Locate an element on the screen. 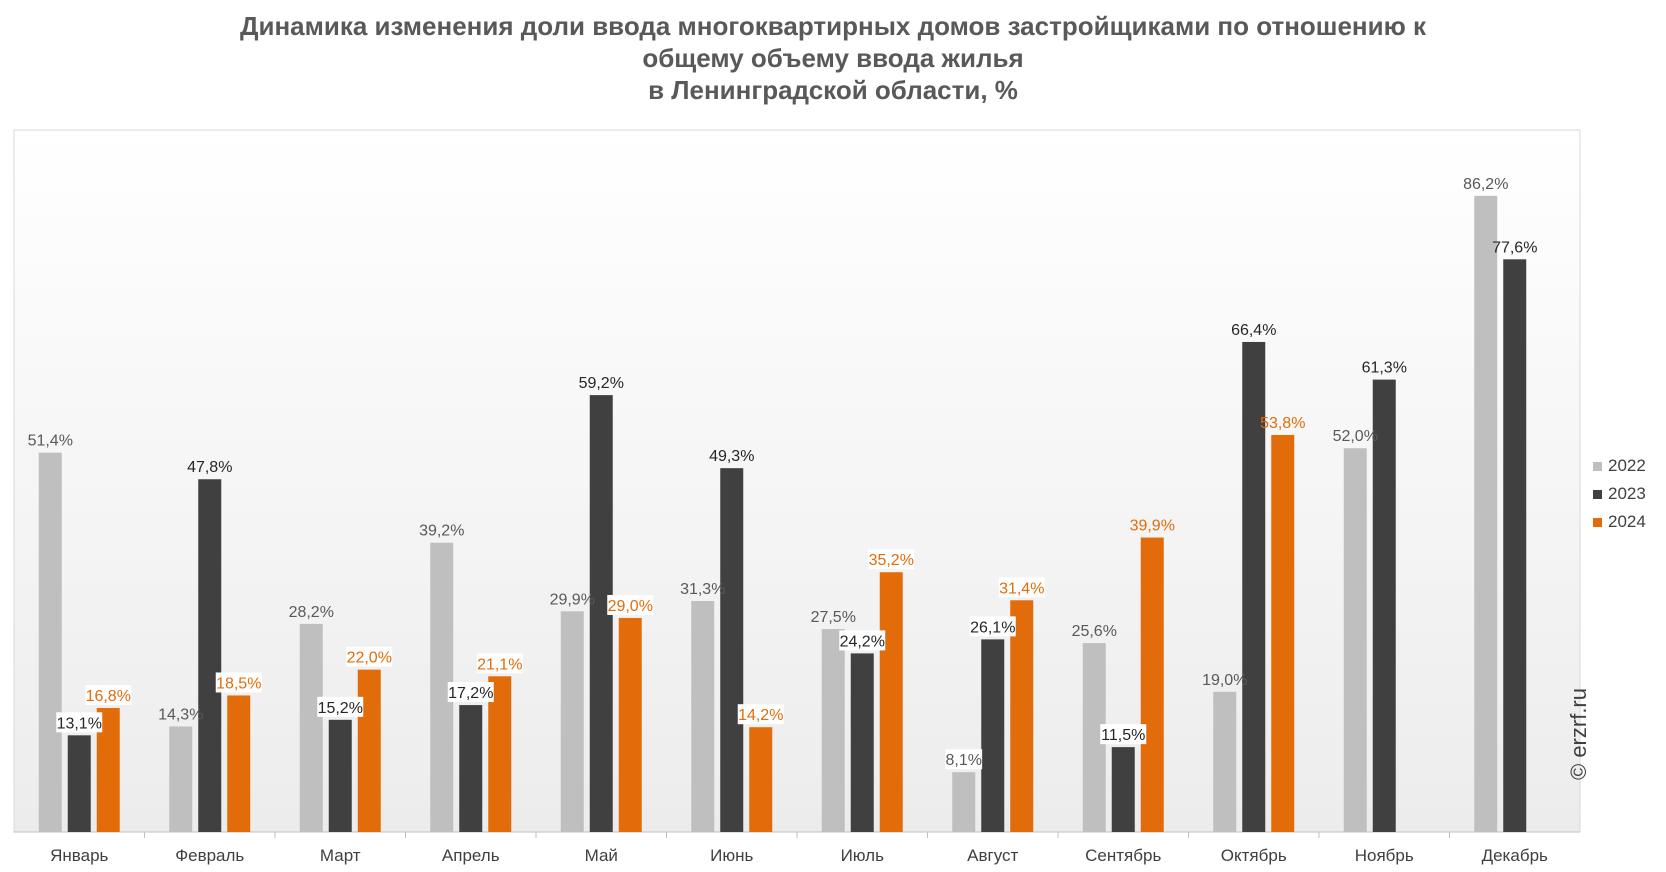 This screenshot has width=1666, height=872. legend-label-2022: 2022 is located at coordinates (1627, 465).